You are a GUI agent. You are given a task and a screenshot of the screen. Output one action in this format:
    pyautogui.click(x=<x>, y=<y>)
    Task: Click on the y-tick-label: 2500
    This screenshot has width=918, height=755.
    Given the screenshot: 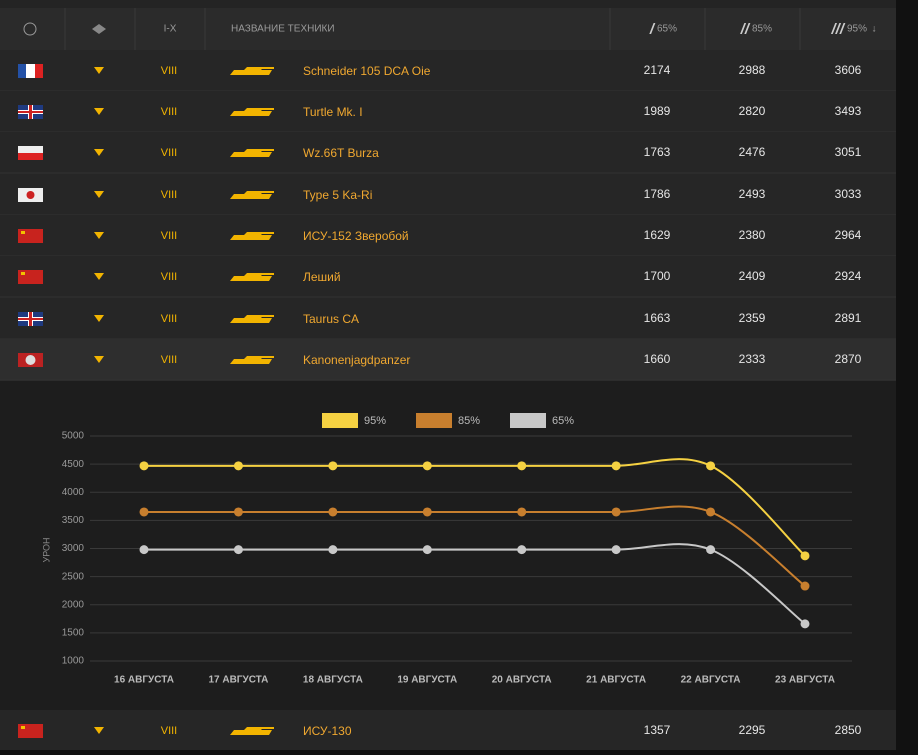 What is the action you would take?
    pyautogui.click(x=73, y=576)
    